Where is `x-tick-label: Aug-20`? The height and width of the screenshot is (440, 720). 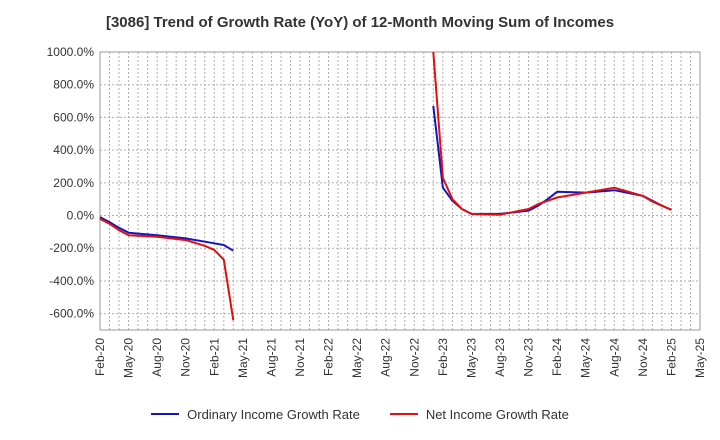
x-tick-label: Aug-20 is located at coordinates (157, 357).